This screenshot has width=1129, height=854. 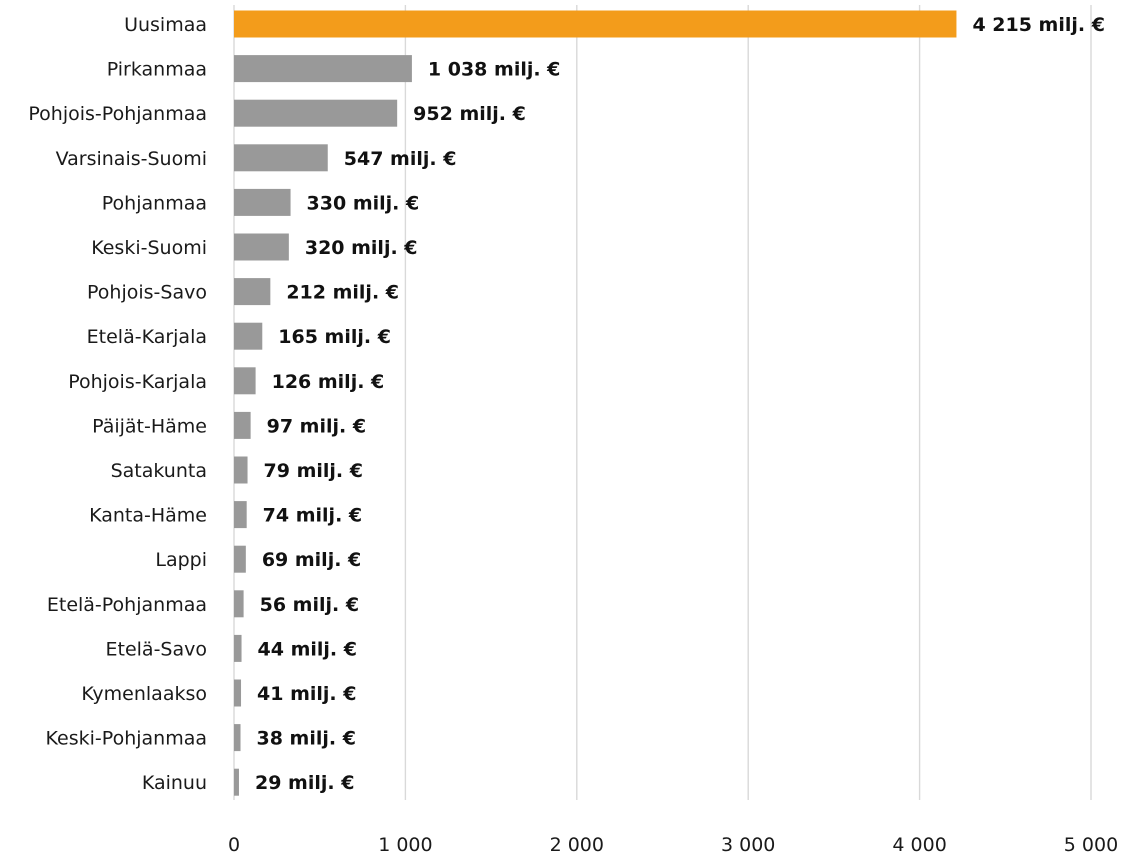 I want to click on x-tick-label: 3 000, so click(x=748, y=844).